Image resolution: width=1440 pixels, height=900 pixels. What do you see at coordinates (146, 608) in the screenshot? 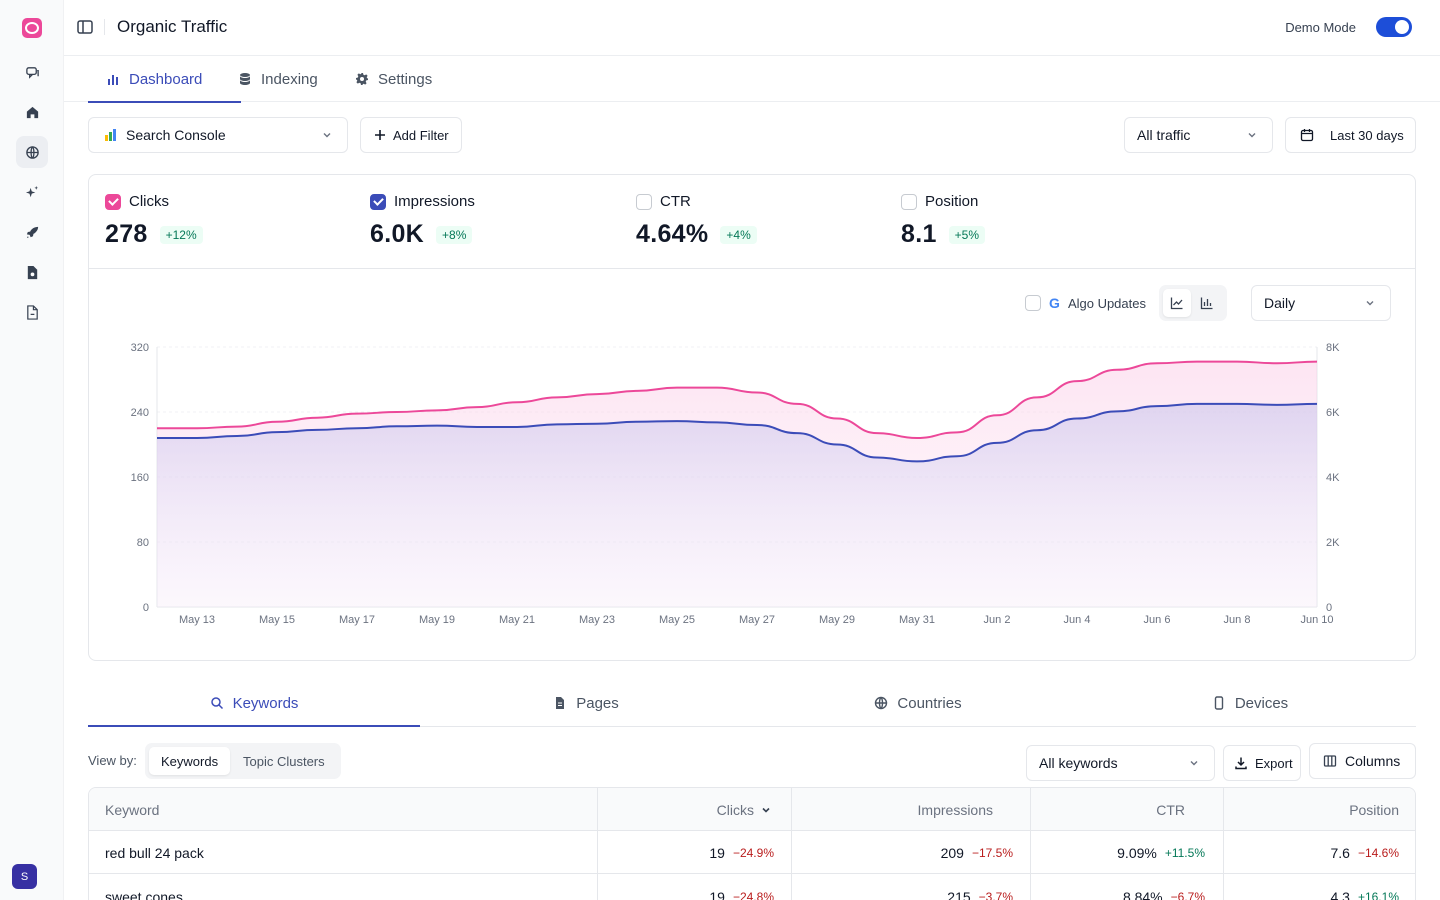
I see `y-tick-label: 0` at bounding box center [146, 608].